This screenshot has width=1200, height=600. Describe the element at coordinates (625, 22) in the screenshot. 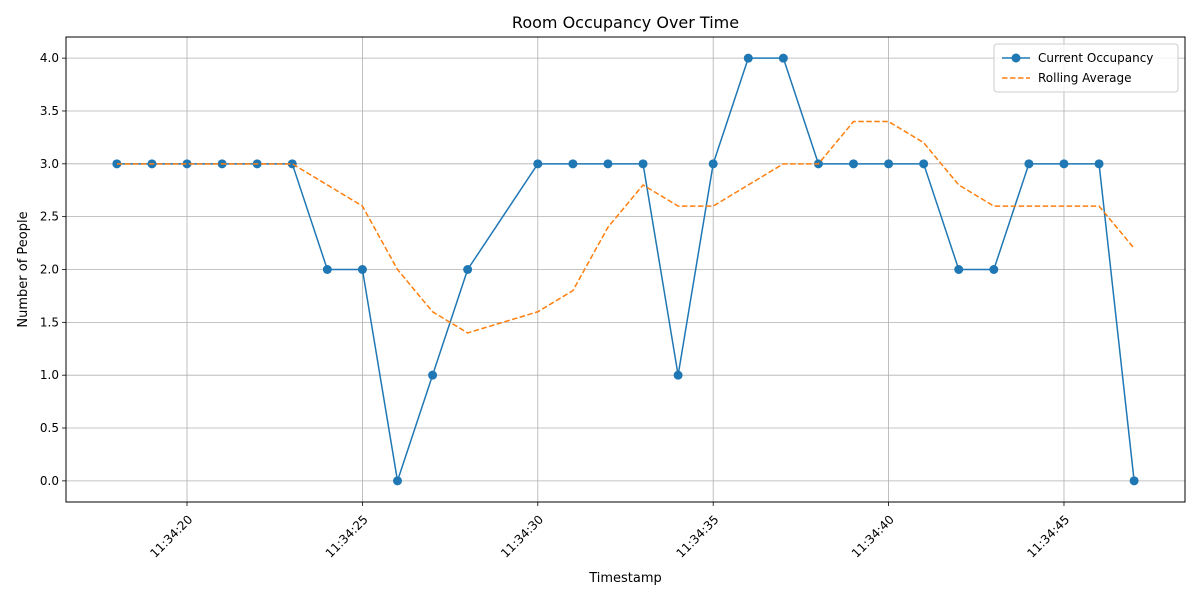

I see `chart-title: Room Occupancy Over Time` at that location.